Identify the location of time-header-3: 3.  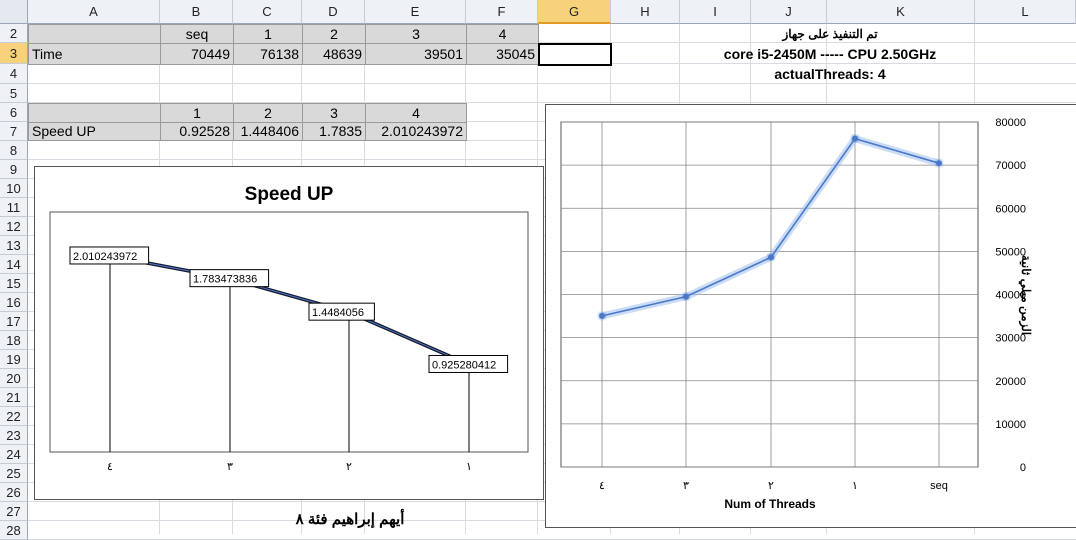
(416, 34).